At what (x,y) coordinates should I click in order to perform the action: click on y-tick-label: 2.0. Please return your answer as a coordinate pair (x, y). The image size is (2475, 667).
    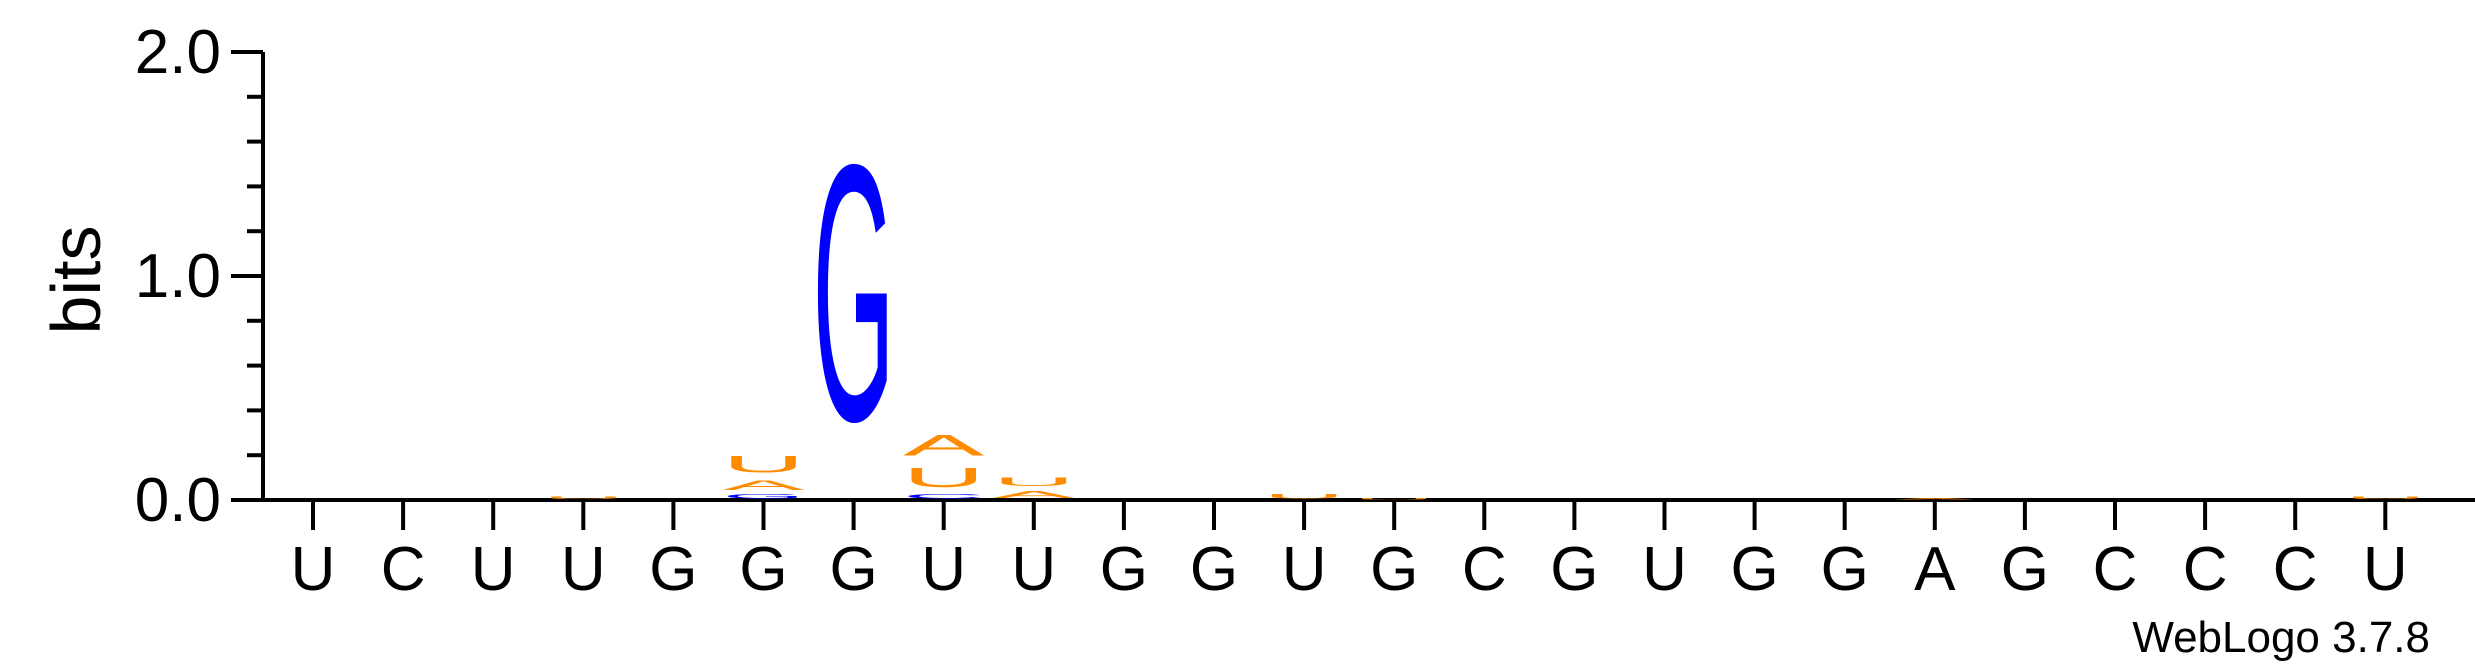
    Looking at the image, I should click on (178, 52).